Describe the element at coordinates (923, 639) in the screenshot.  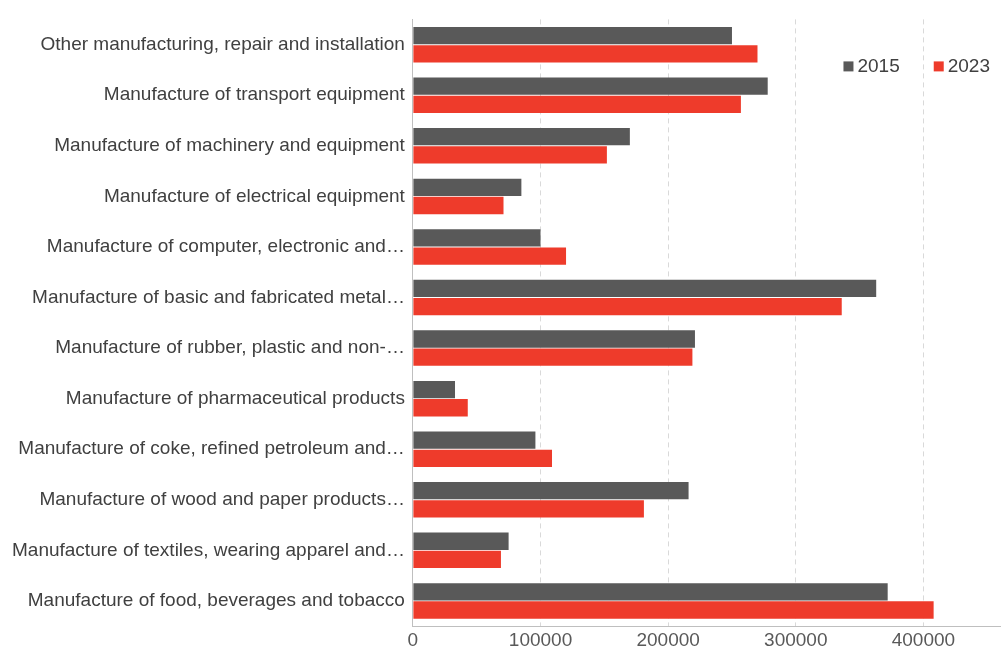
I see `x-tick-label: 400000` at that location.